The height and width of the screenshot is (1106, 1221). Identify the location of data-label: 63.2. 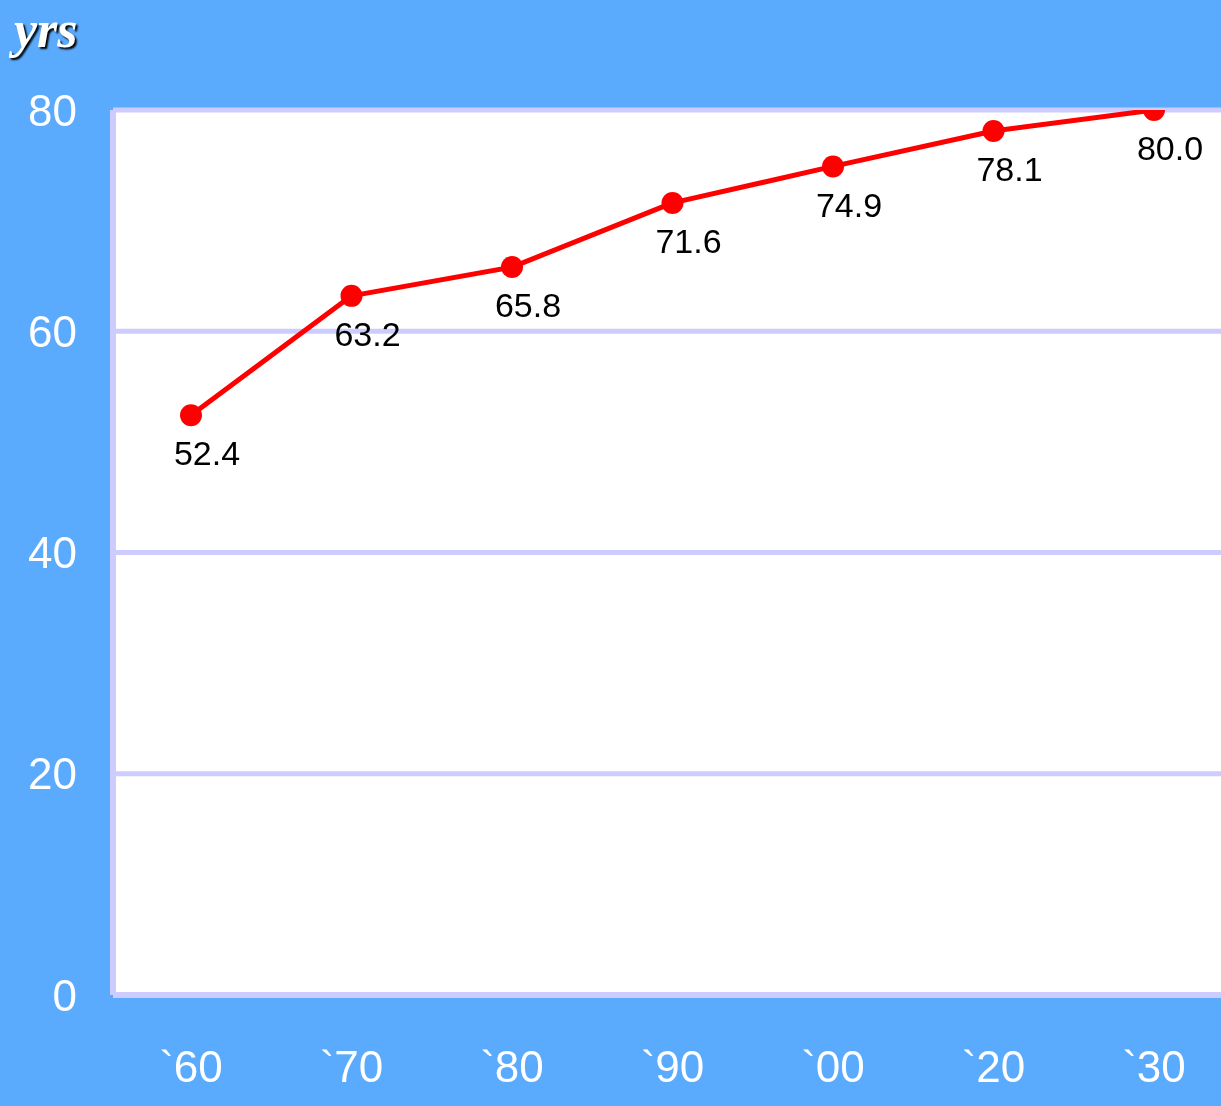
(367, 333).